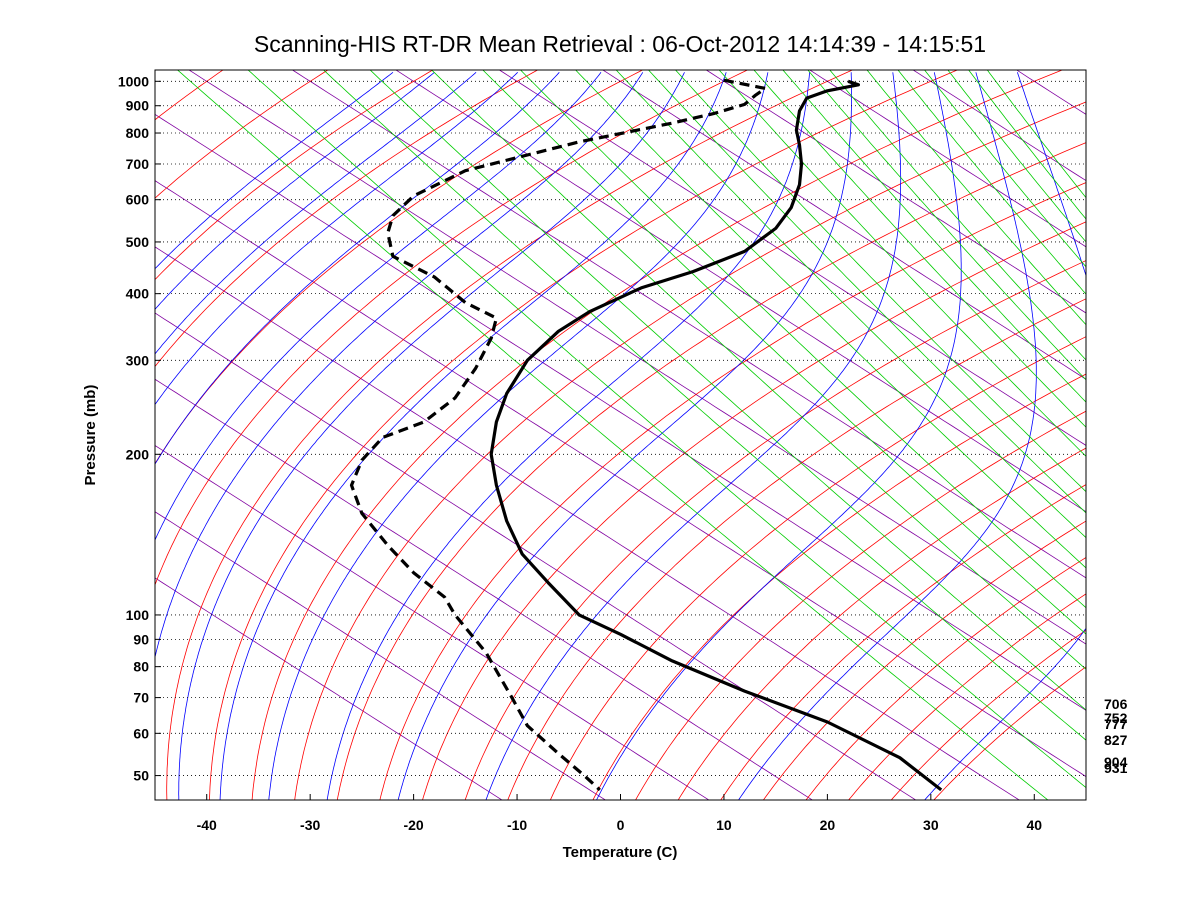 The width and height of the screenshot is (1200, 900). I want to click on right-label: 777, so click(1116, 724).